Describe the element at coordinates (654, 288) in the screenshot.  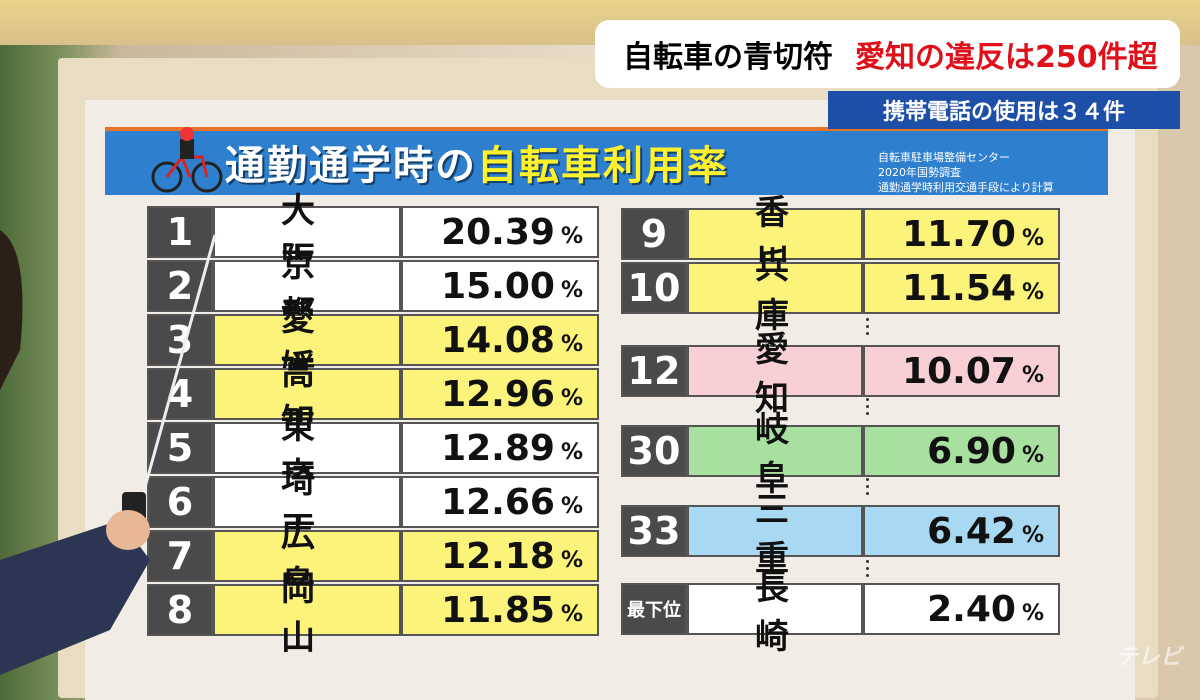
I see `rank-cell: 10` at that location.